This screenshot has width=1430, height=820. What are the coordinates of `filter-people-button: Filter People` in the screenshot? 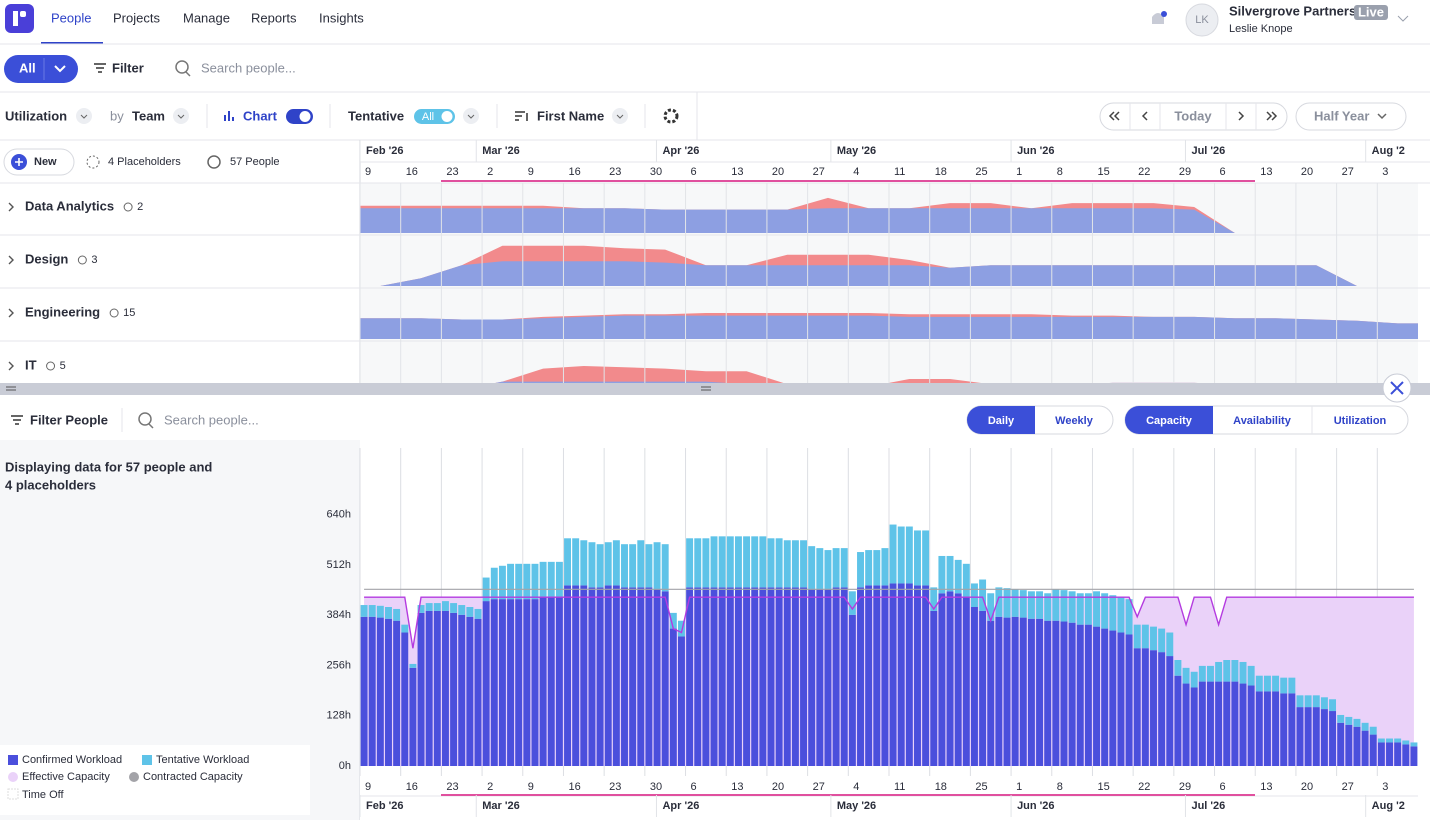 It's located at (69, 419).